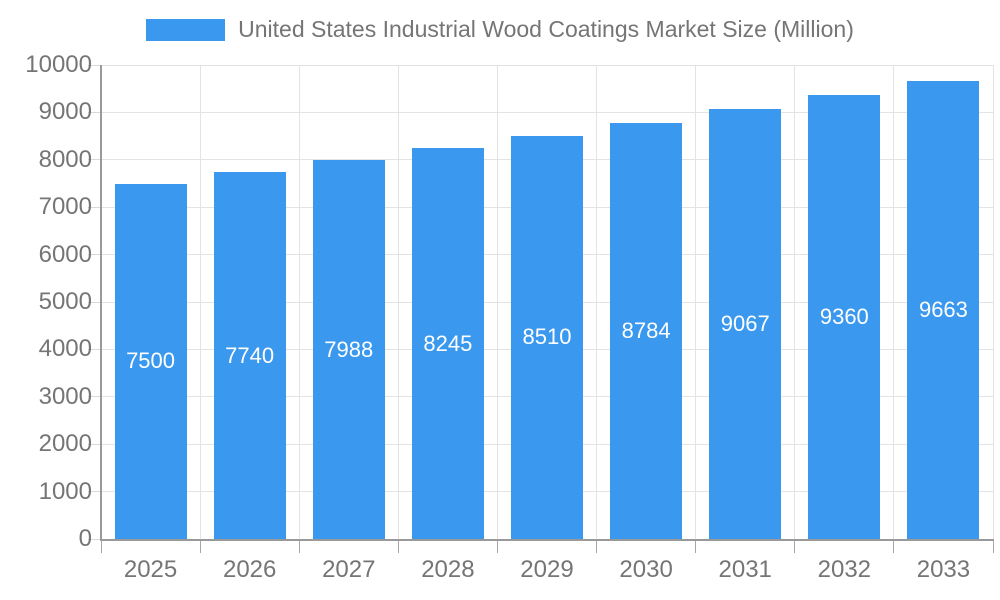 This screenshot has width=1000, height=600. I want to click on y-tick-label: 10000, so click(58, 64).